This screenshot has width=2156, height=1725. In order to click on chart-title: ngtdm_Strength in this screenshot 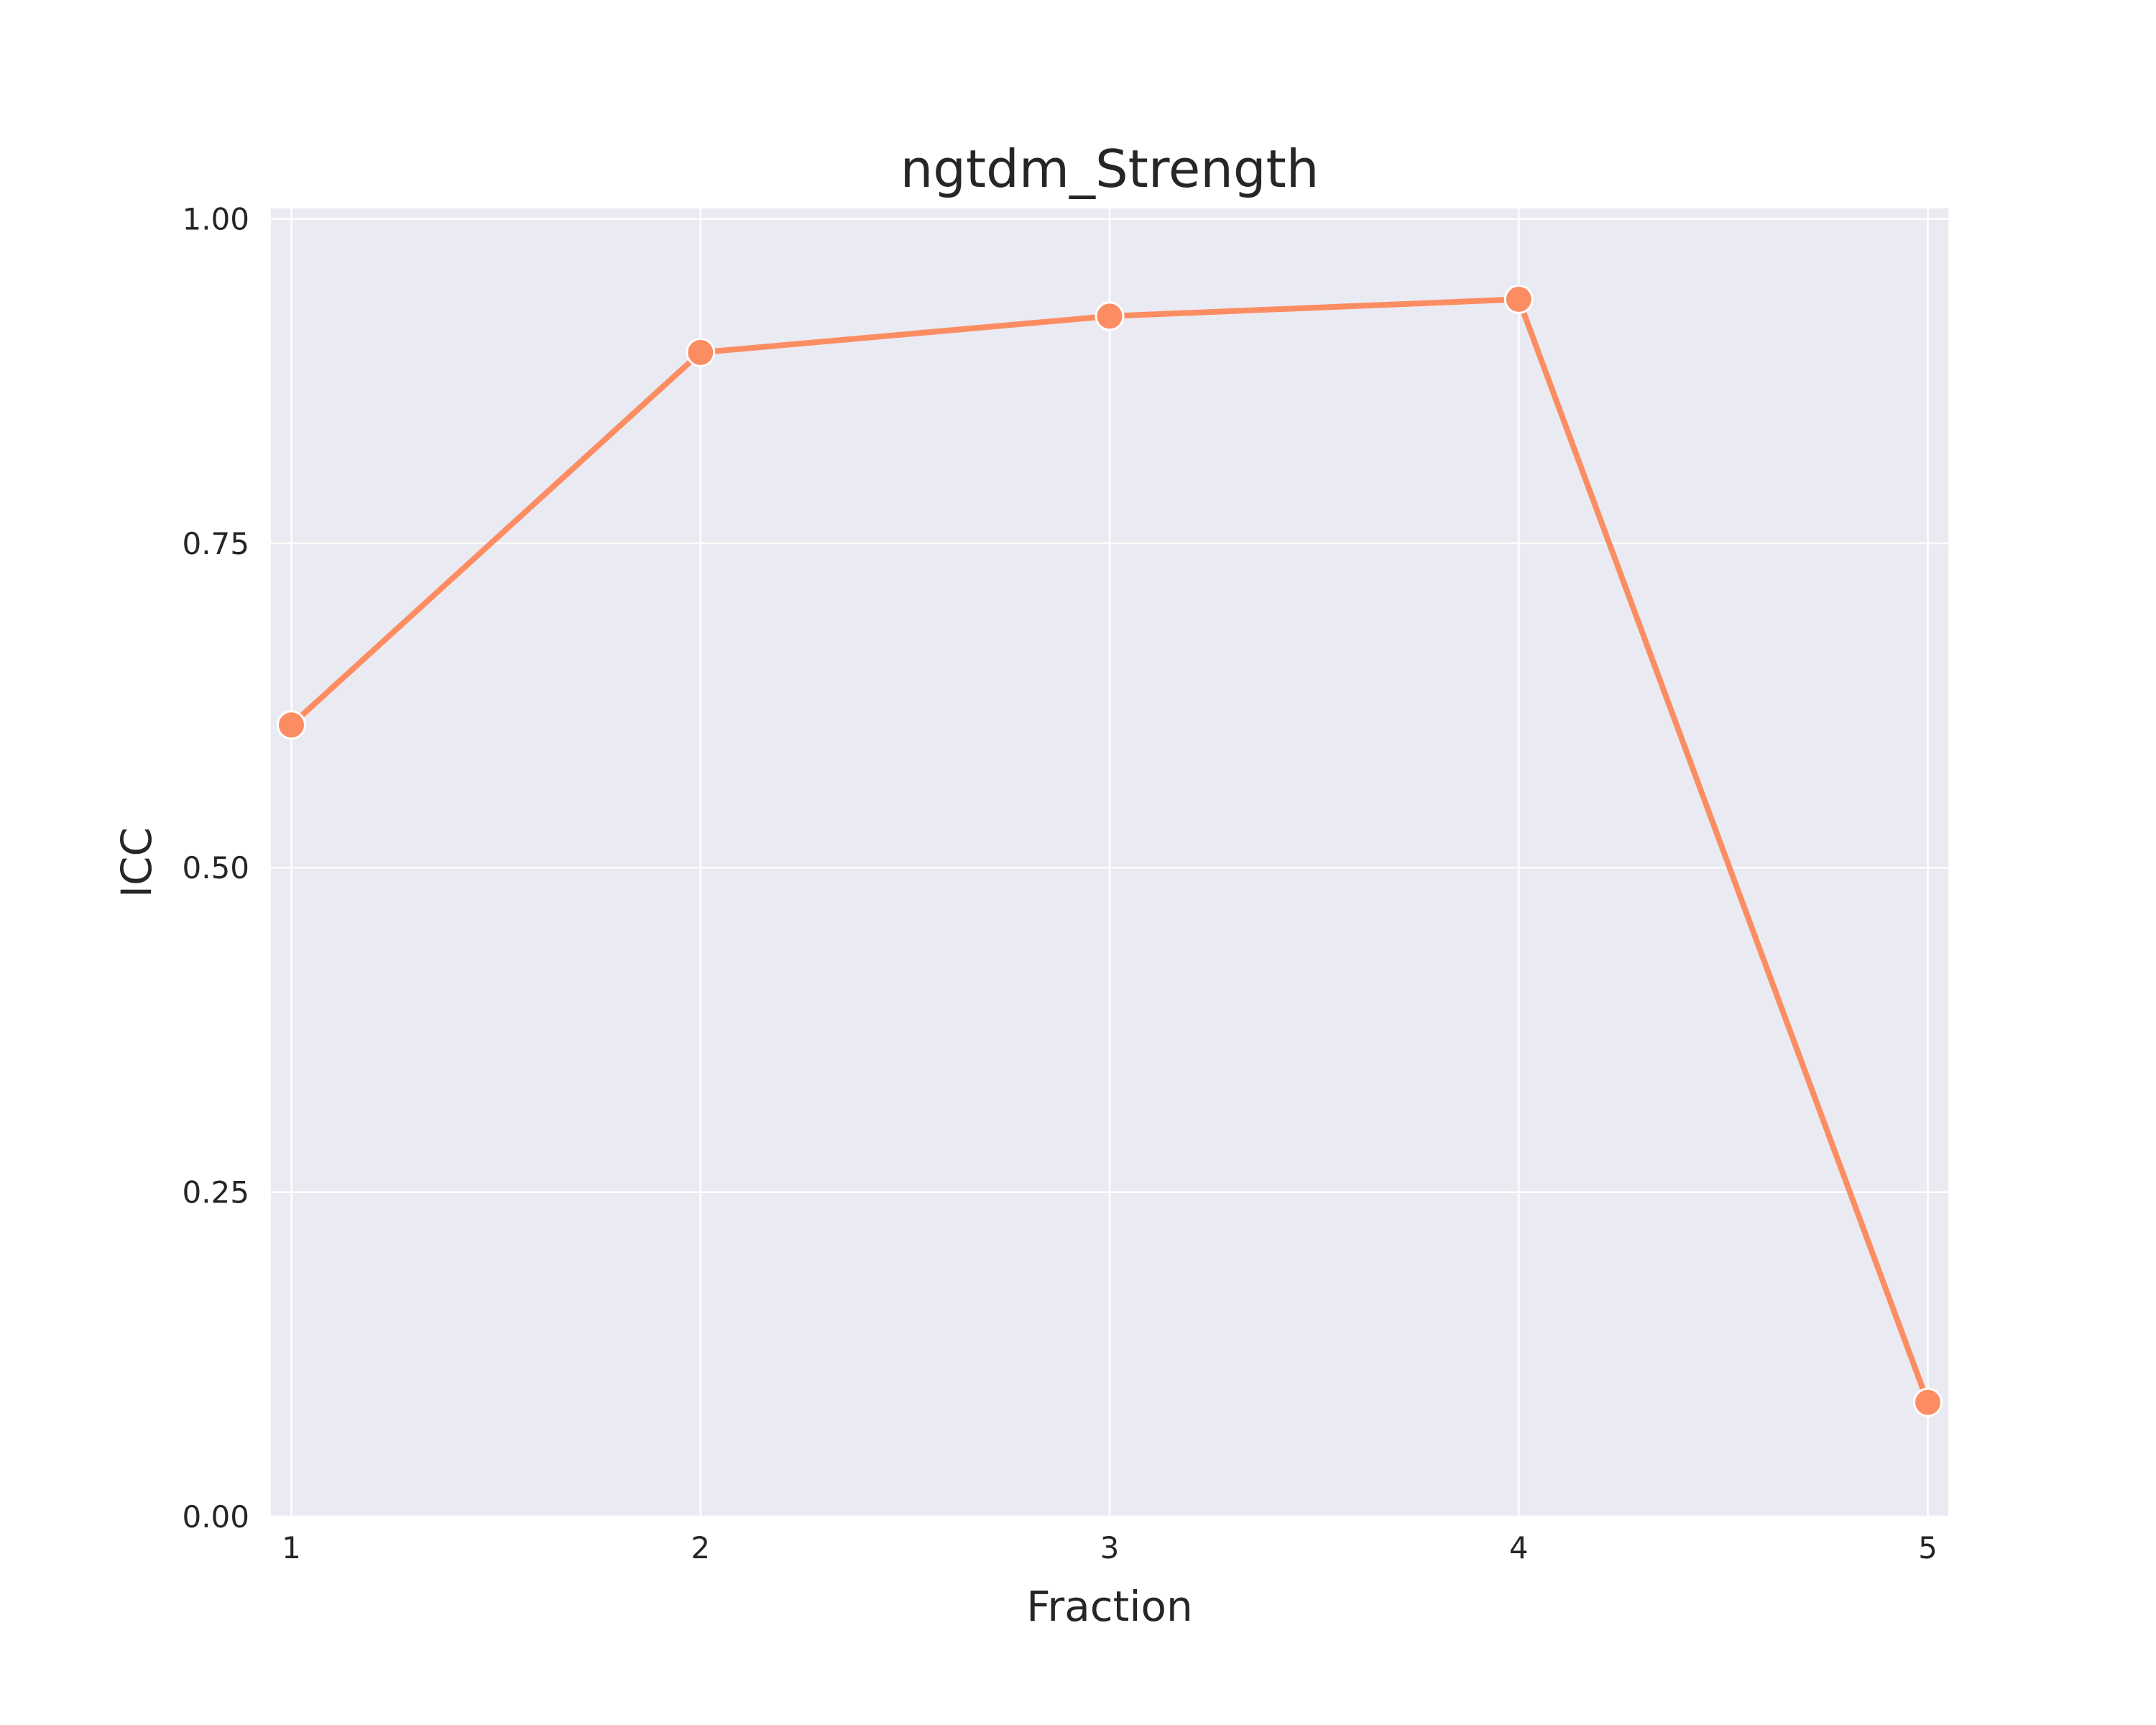, I will do `click(1109, 169)`.